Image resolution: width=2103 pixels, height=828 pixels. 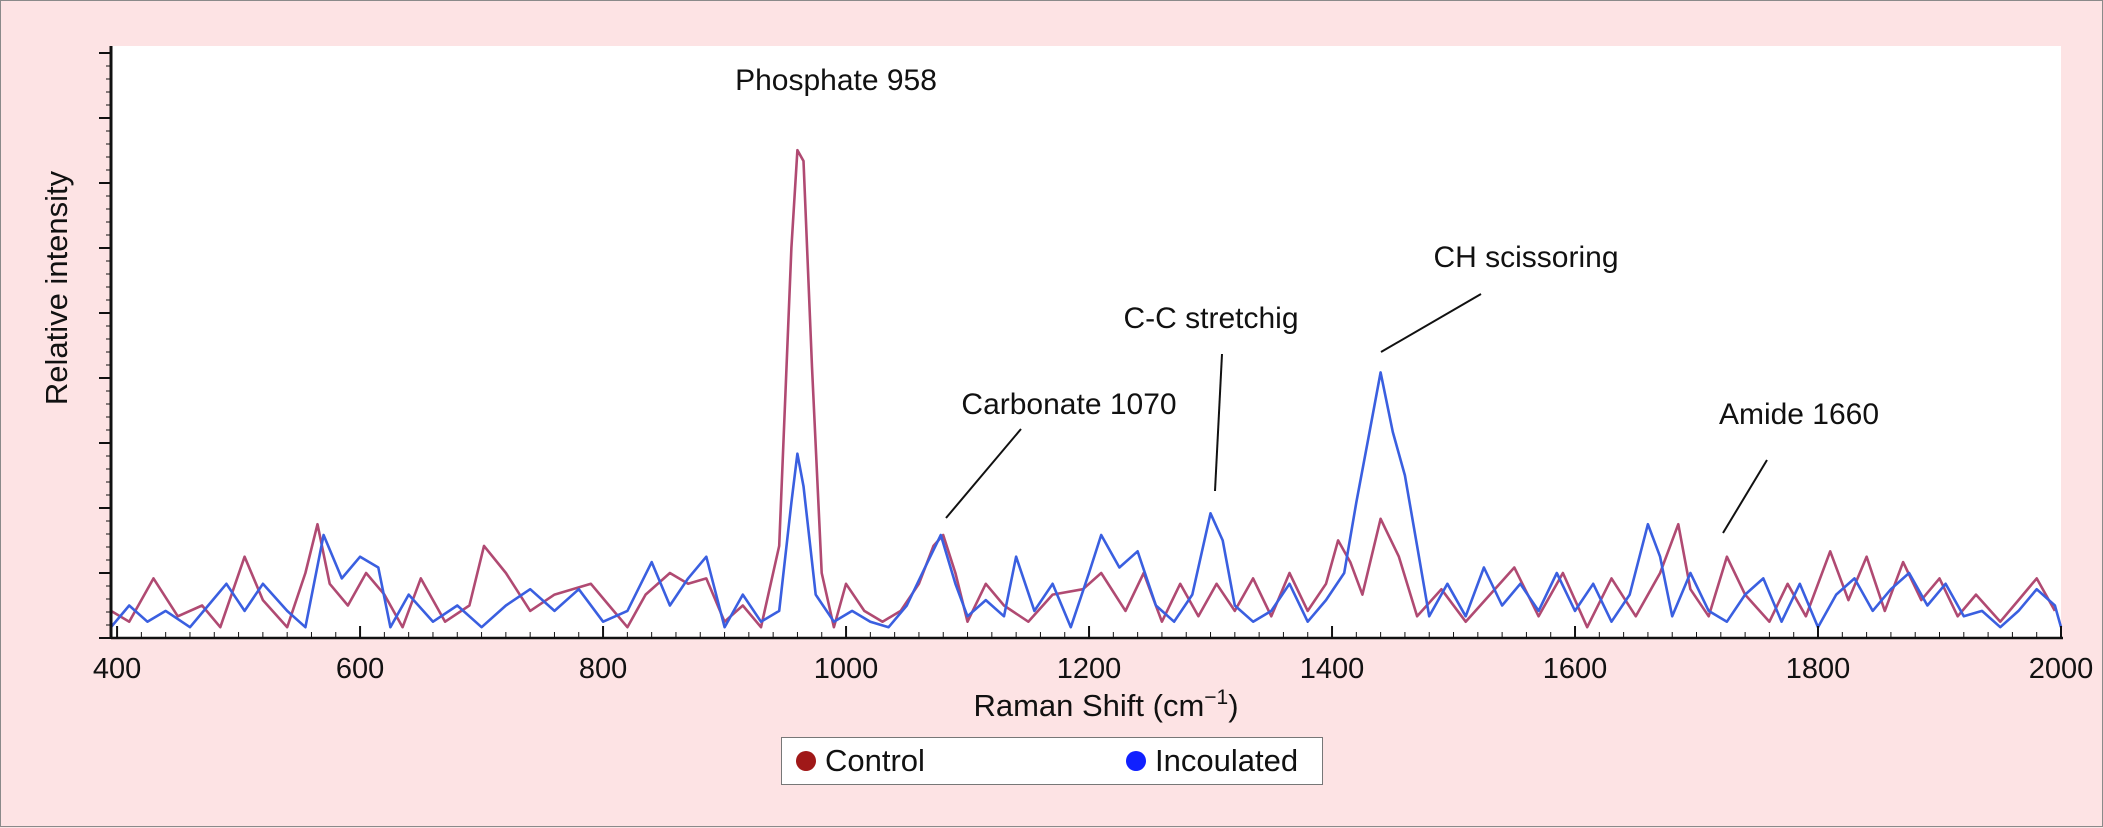 What do you see at coordinates (1525, 257) in the screenshot?
I see `annotation-ch-scissoring: CH scissoring` at bounding box center [1525, 257].